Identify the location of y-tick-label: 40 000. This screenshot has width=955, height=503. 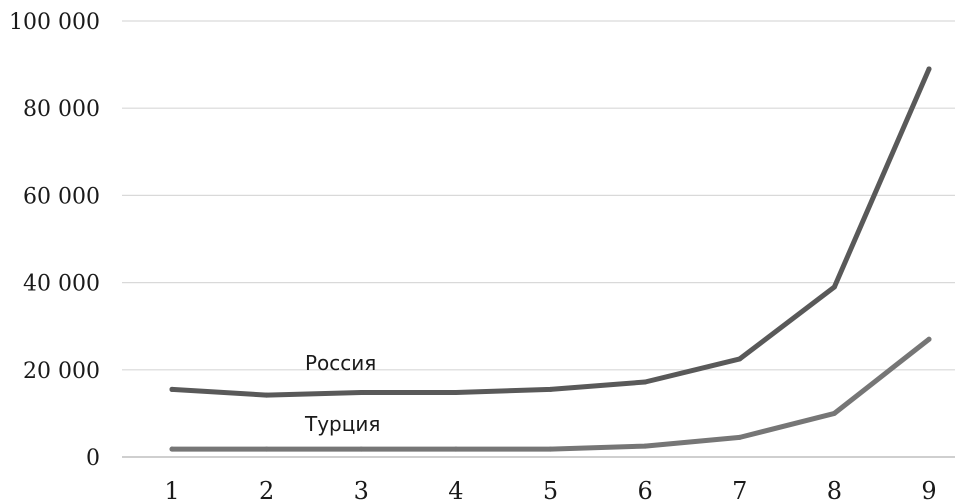
(61, 284).